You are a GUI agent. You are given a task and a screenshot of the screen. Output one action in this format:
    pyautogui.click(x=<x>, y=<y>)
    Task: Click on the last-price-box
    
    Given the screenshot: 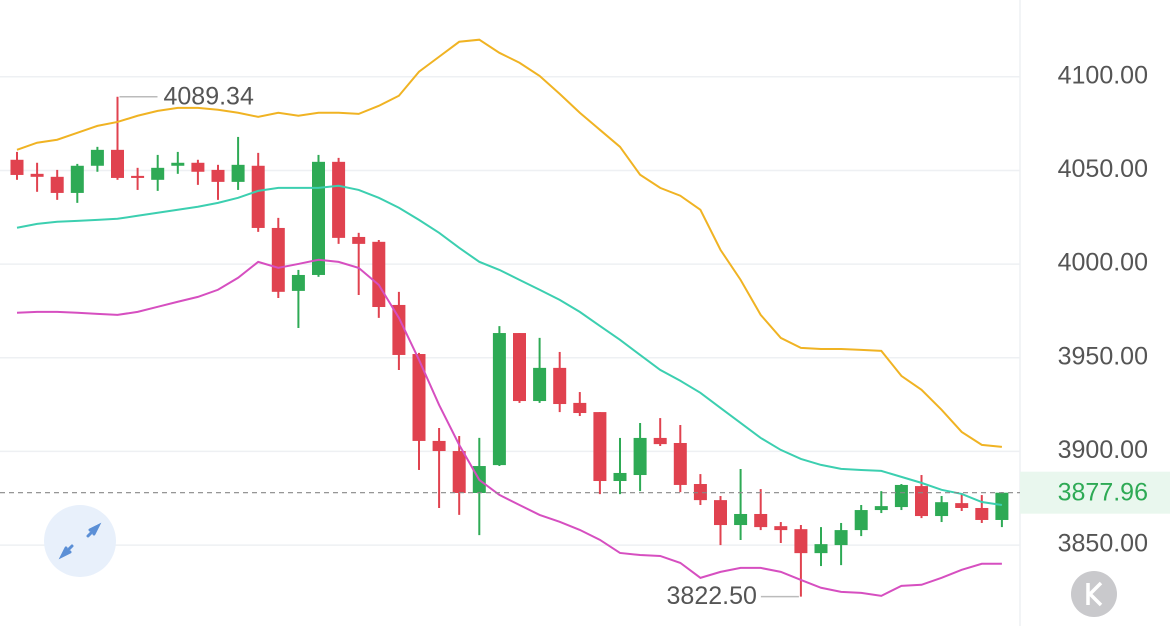 What is the action you would take?
    pyautogui.click(x=1095, y=492)
    